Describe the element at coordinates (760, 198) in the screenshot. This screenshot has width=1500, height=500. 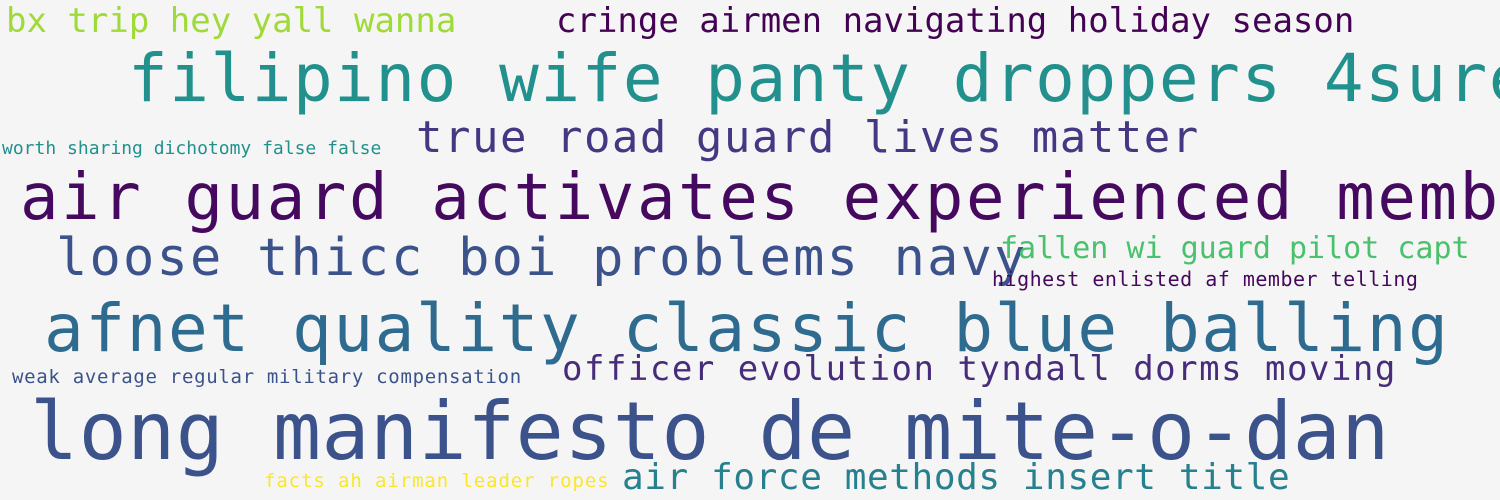
I see `cloud-word: air guard activates experienced members` at that location.